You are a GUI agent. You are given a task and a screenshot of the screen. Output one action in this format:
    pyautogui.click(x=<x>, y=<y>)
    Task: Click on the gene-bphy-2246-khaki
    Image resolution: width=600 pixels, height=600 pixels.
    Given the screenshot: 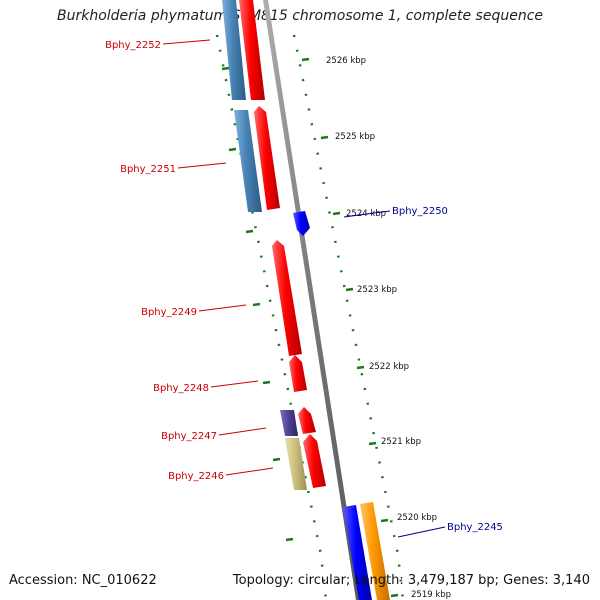 What is the action you would take?
    pyautogui.click(x=296, y=464)
    